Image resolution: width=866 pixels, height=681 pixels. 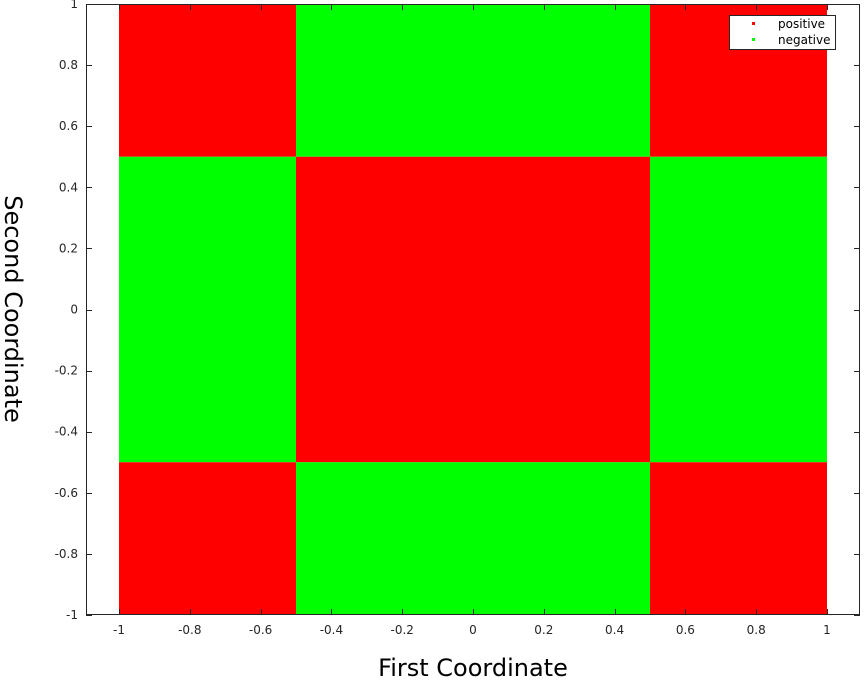 What do you see at coordinates (66, 371) in the screenshot?
I see `y-tick-label: -0.2` at bounding box center [66, 371].